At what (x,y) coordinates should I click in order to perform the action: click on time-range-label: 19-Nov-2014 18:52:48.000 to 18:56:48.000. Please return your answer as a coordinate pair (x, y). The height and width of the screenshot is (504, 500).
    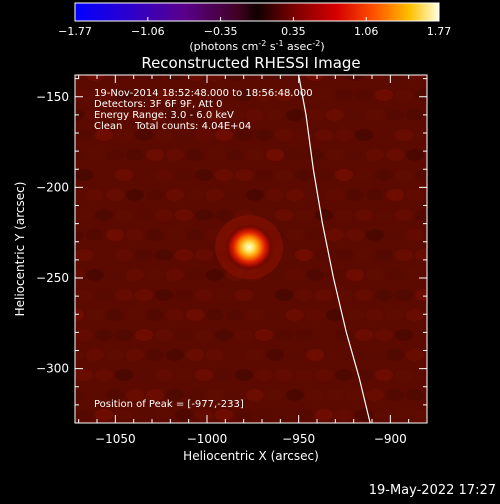
    Looking at the image, I should click on (203, 93).